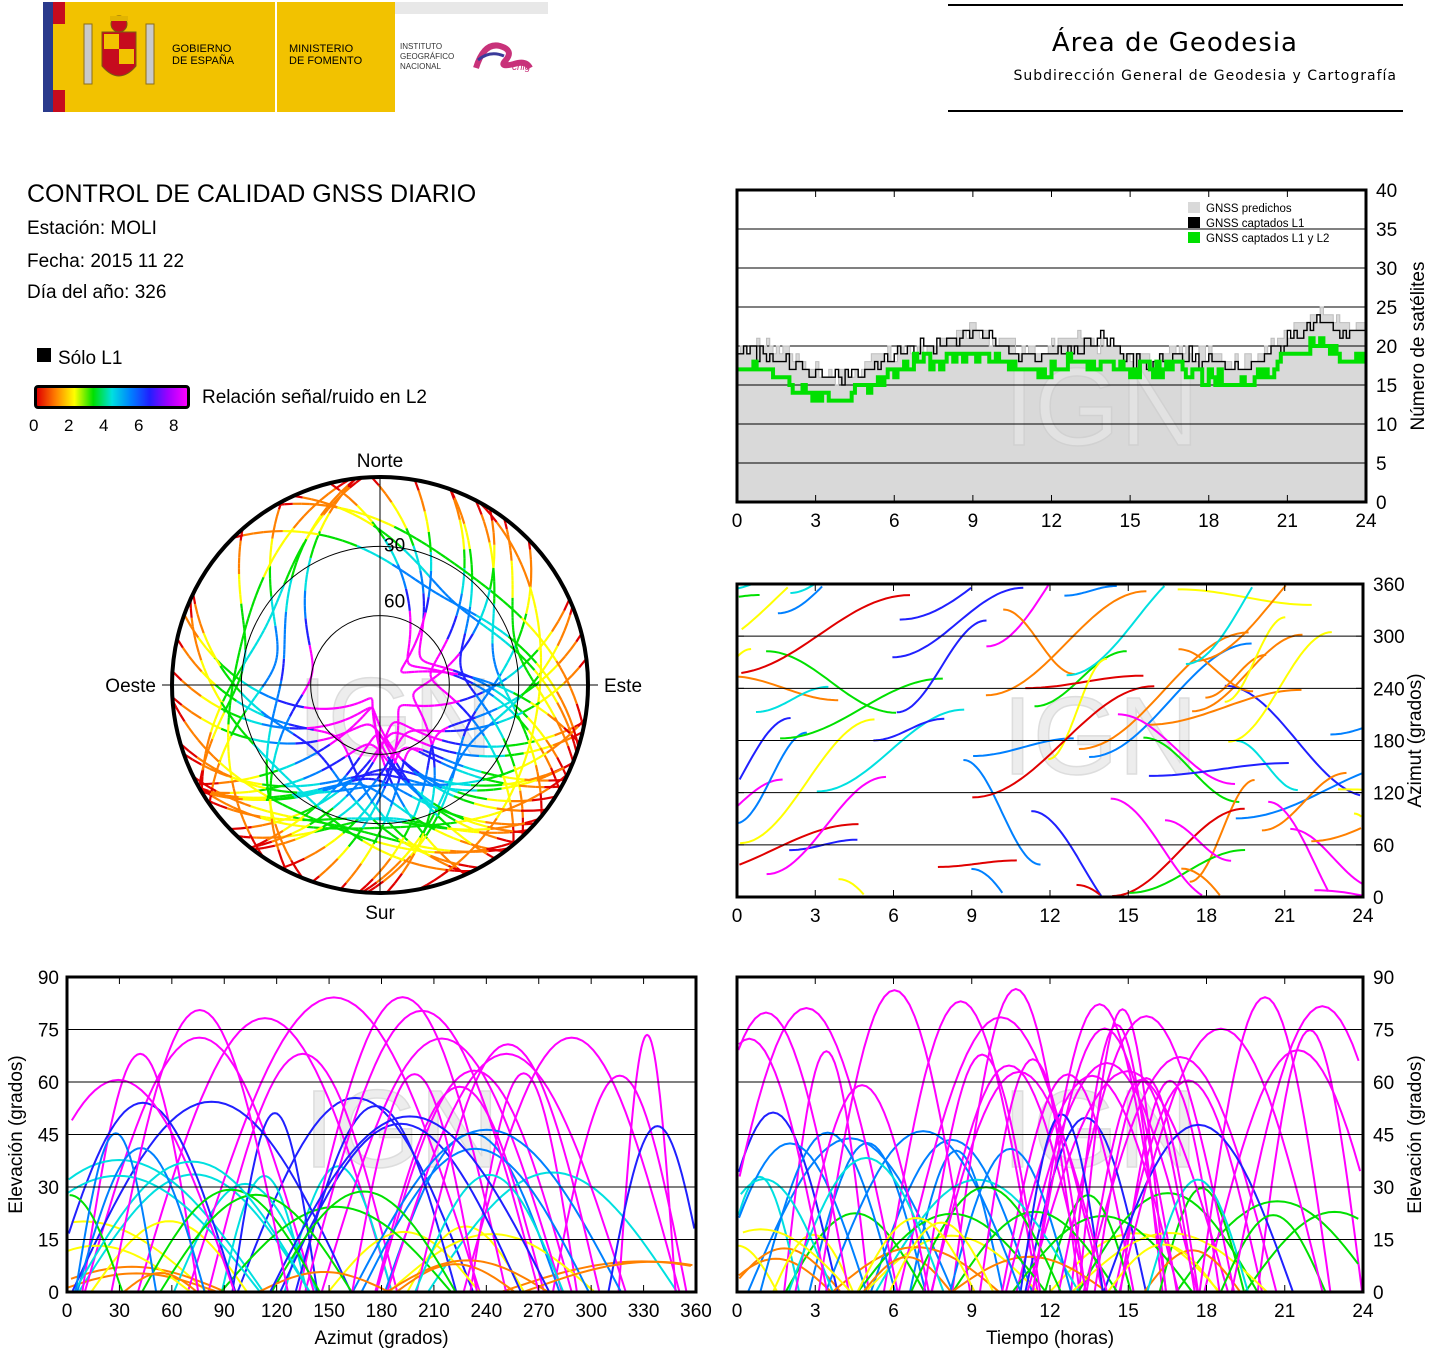 The height and width of the screenshot is (1350, 1445). I want to click on y-tick-label: 20, so click(1386, 347).